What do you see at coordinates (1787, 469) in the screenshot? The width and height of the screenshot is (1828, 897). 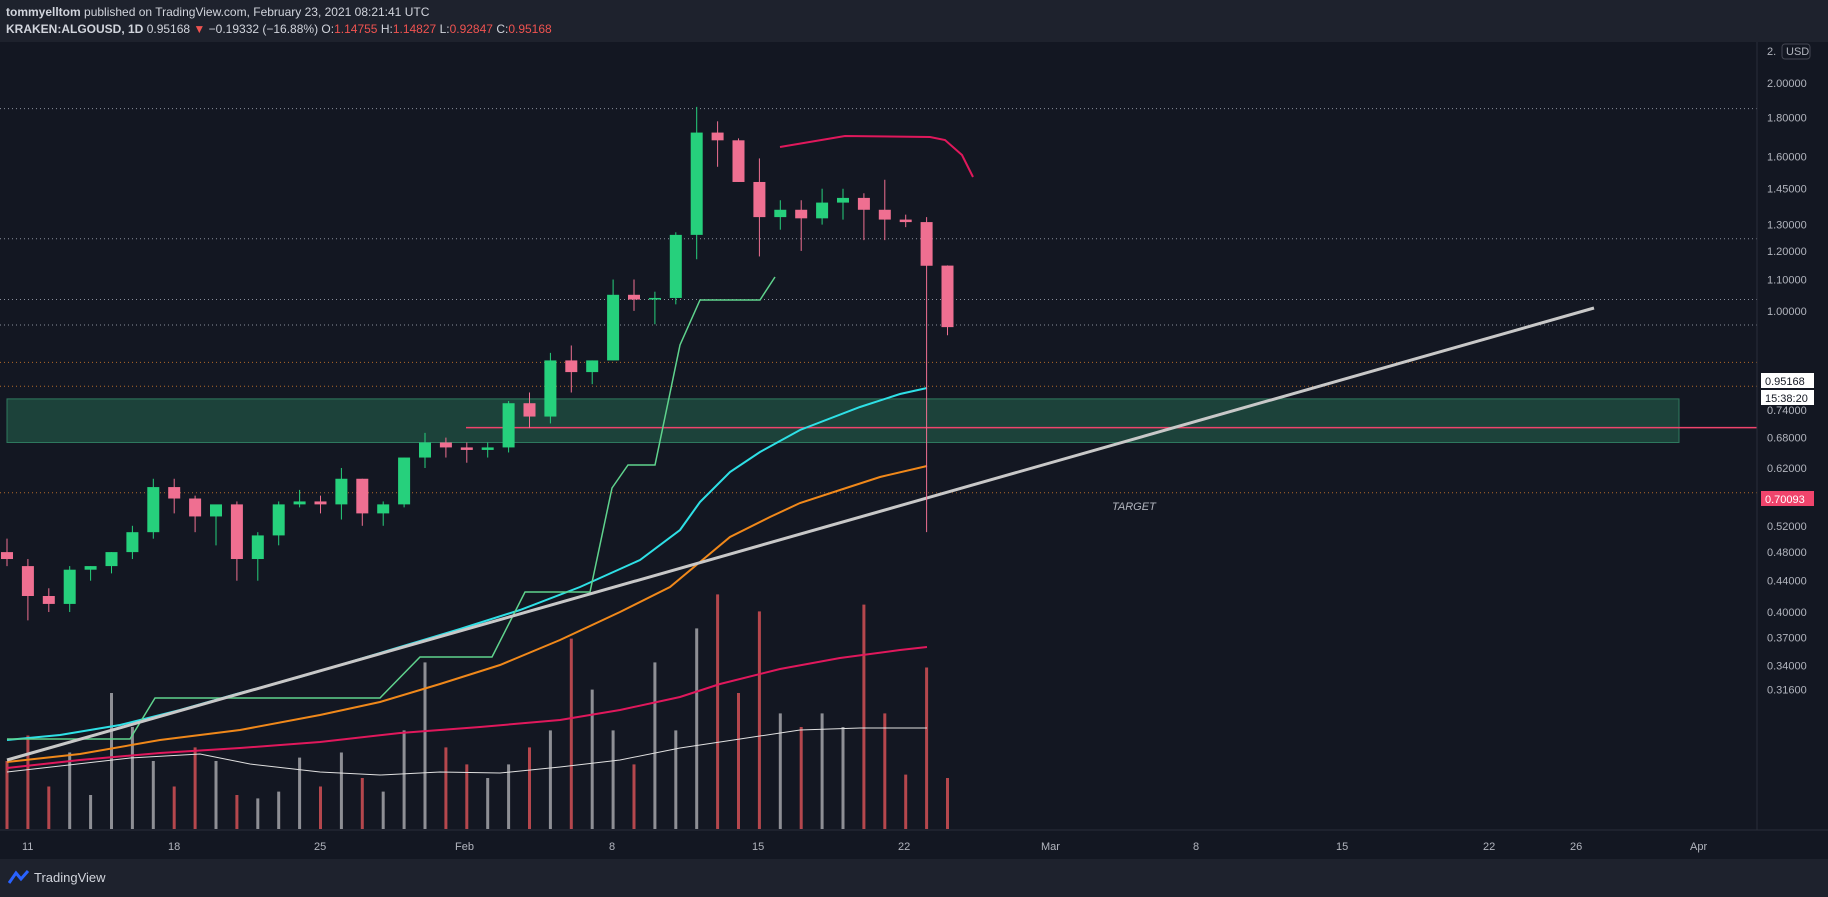 I see `price-tick-label: 0.62000` at bounding box center [1787, 469].